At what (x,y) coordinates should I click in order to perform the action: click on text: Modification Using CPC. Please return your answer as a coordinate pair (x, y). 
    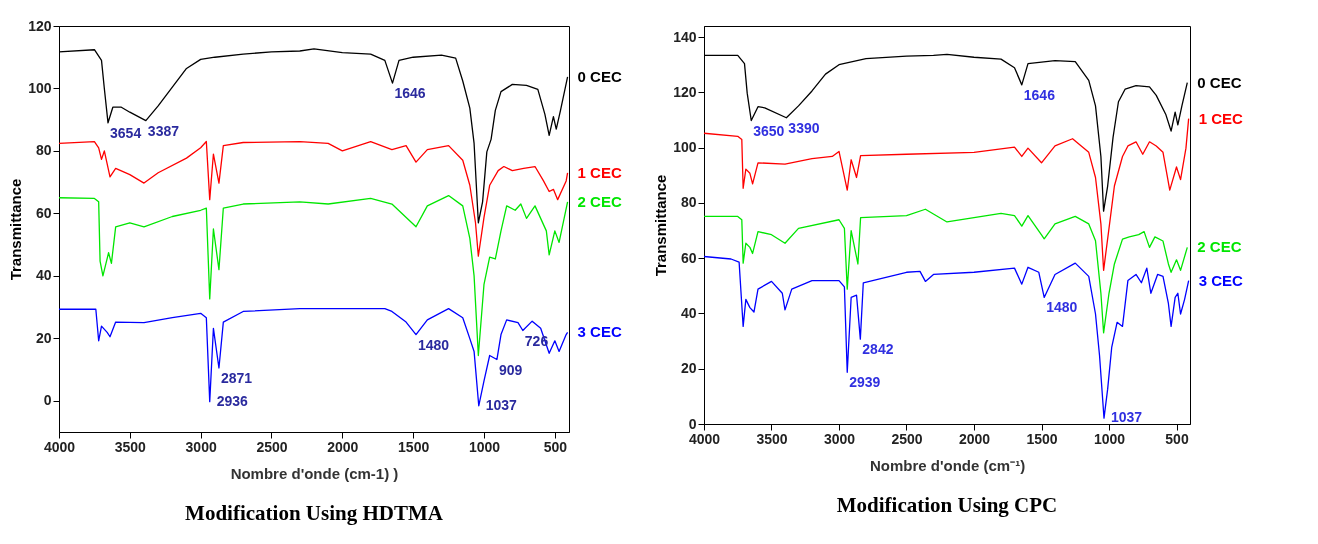
    Looking at the image, I should click on (947, 505).